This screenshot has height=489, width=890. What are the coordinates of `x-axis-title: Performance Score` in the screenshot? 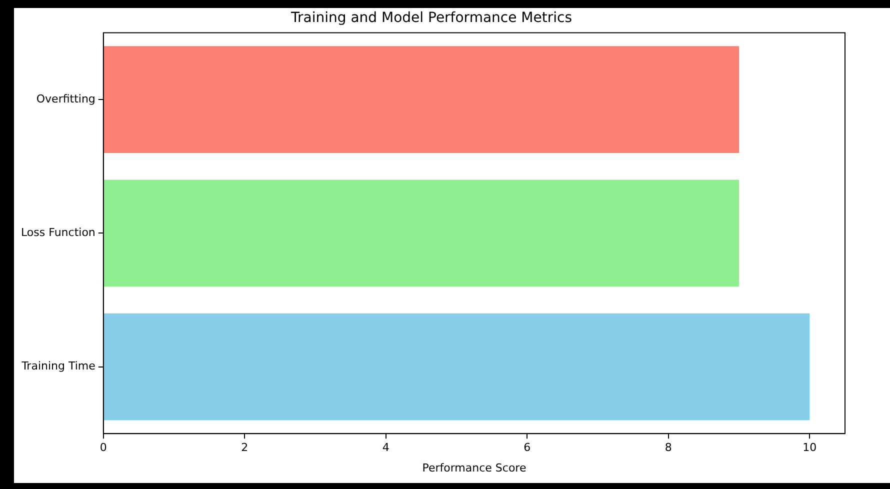 It's located at (474, 467).